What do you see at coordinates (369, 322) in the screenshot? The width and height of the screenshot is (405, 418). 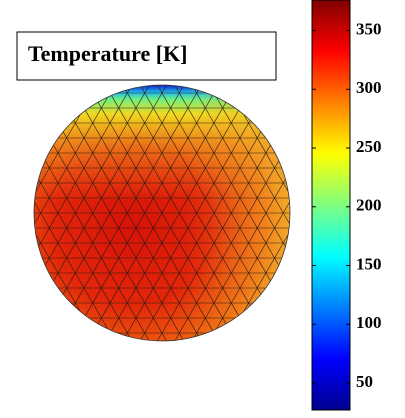 I see `tick-label: 100` at bounding box center [369, 322].